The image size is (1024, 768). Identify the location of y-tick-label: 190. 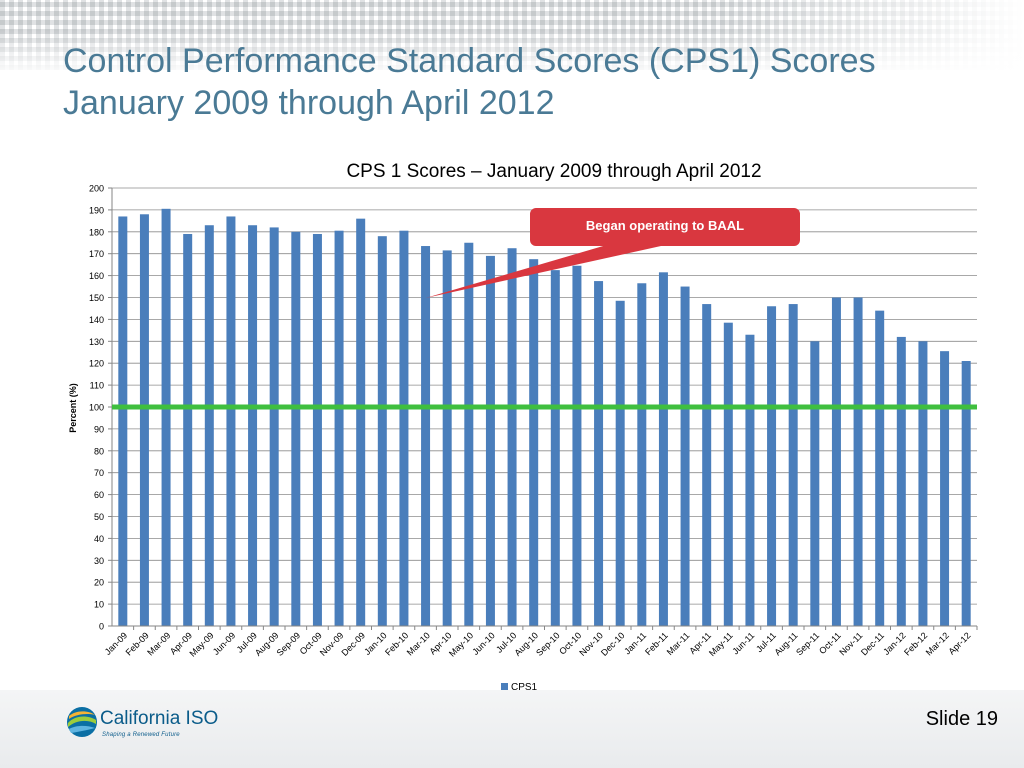
(96, 210).